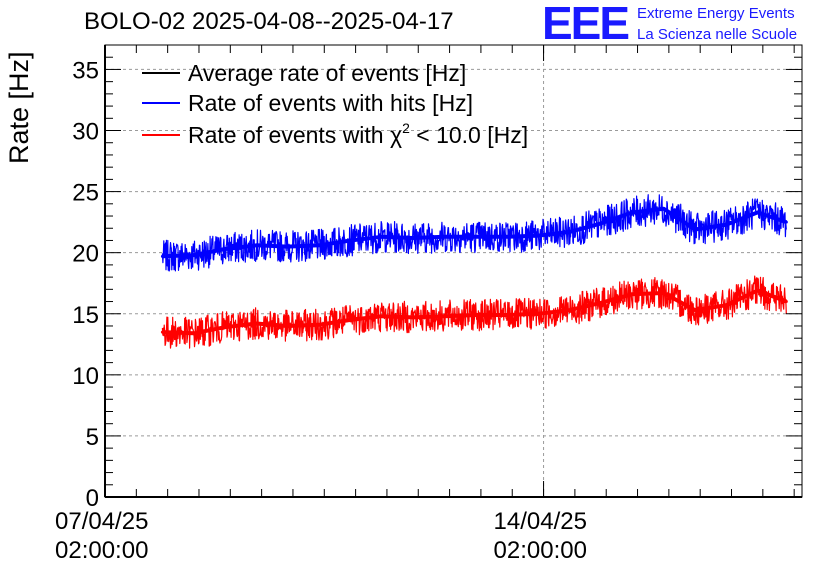 The height and width of the screenshot is (572, 836). Describe the element at coordinates (101, 536) in the screenshot. I see `x-tick-label: 07/04/25 02:00:00` at that location.